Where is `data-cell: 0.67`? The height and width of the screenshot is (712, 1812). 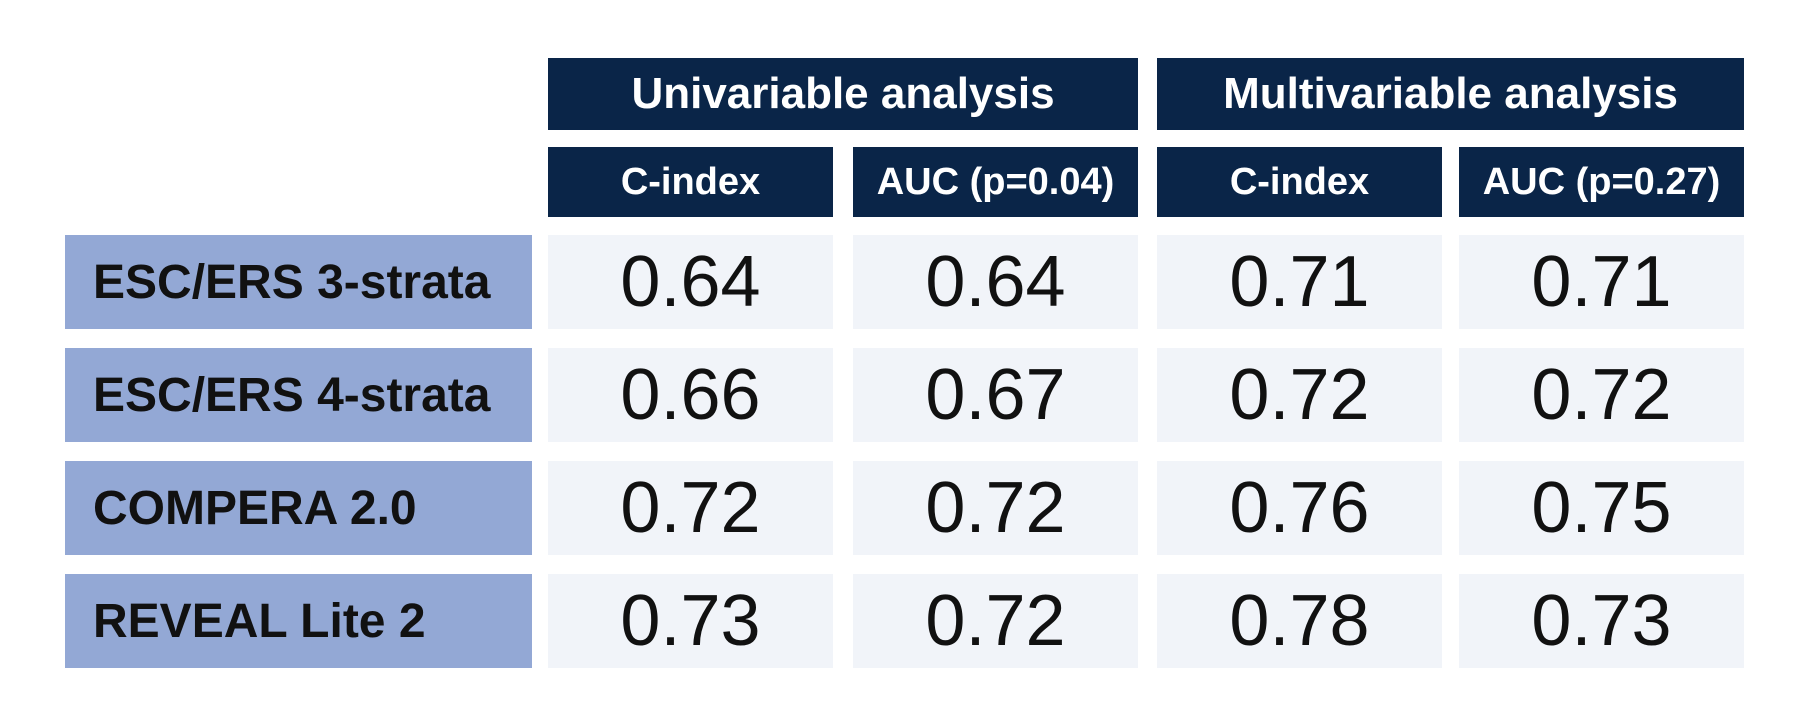
data-cell: 0.67 is located at coordinates (995, 395).